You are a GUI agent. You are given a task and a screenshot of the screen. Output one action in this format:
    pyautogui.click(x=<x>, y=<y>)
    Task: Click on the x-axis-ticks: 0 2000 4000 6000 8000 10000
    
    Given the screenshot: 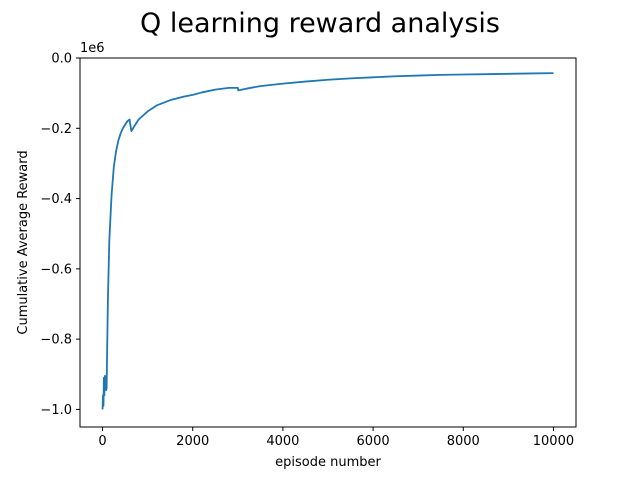 What is the action you would take?
    pyautogui.click(x=336, y=438)
    